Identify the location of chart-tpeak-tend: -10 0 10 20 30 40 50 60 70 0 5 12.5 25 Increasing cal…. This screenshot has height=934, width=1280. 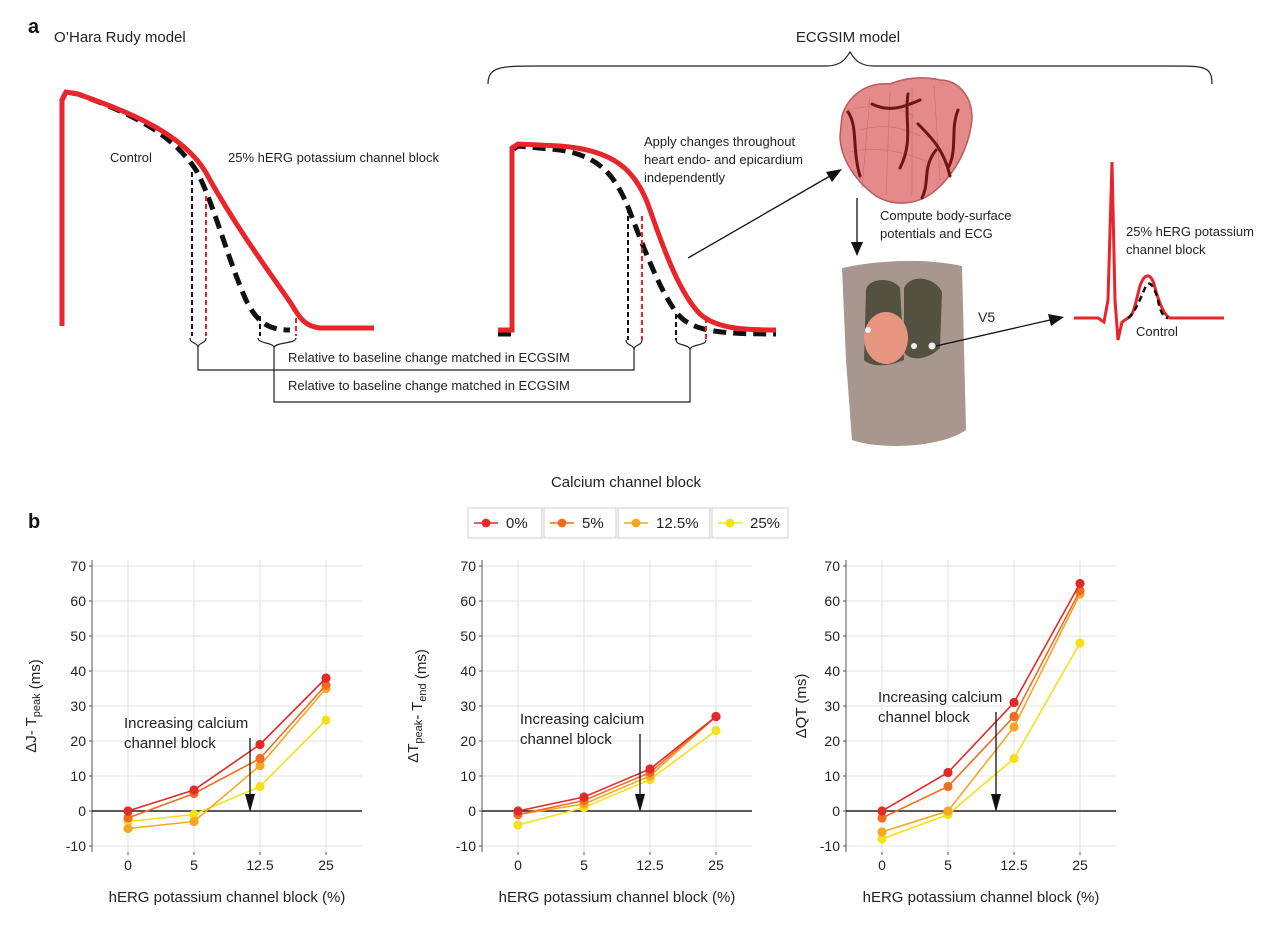
(578, 732).